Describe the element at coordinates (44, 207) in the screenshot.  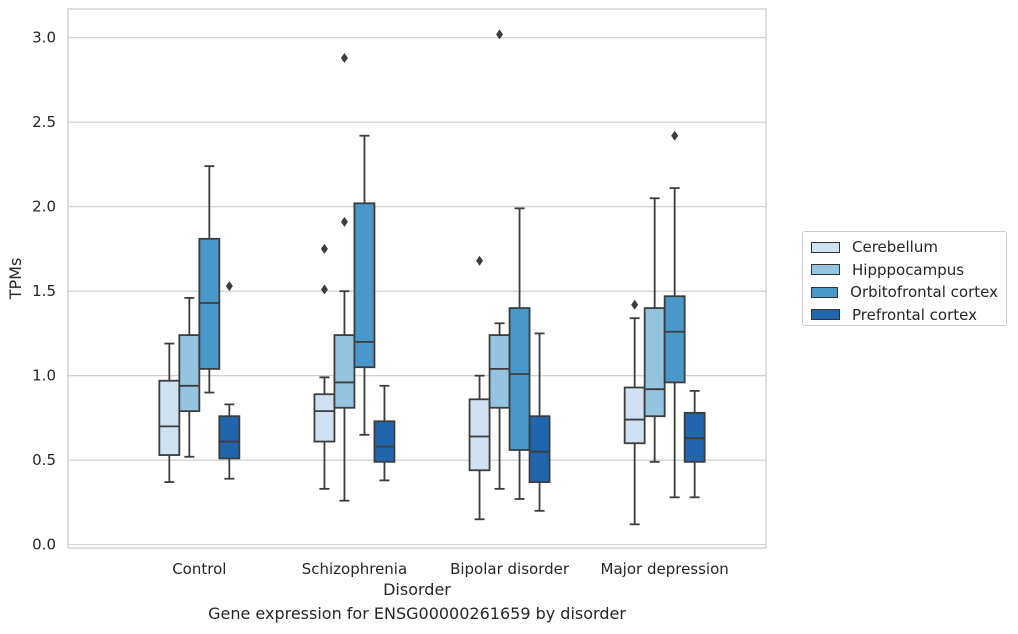
I see `y-tick-label: 2.0` at that location.